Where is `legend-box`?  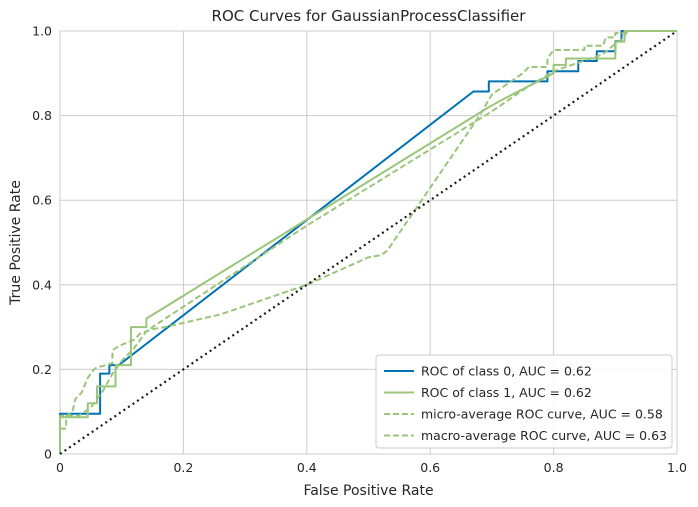 legend-box is located at coordinates (524, 401).